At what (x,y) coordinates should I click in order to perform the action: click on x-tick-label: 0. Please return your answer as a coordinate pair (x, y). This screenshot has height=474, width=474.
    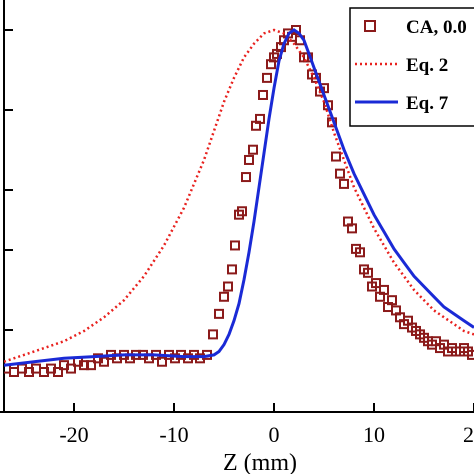
    Looking at the image, I should click on (274, 434).